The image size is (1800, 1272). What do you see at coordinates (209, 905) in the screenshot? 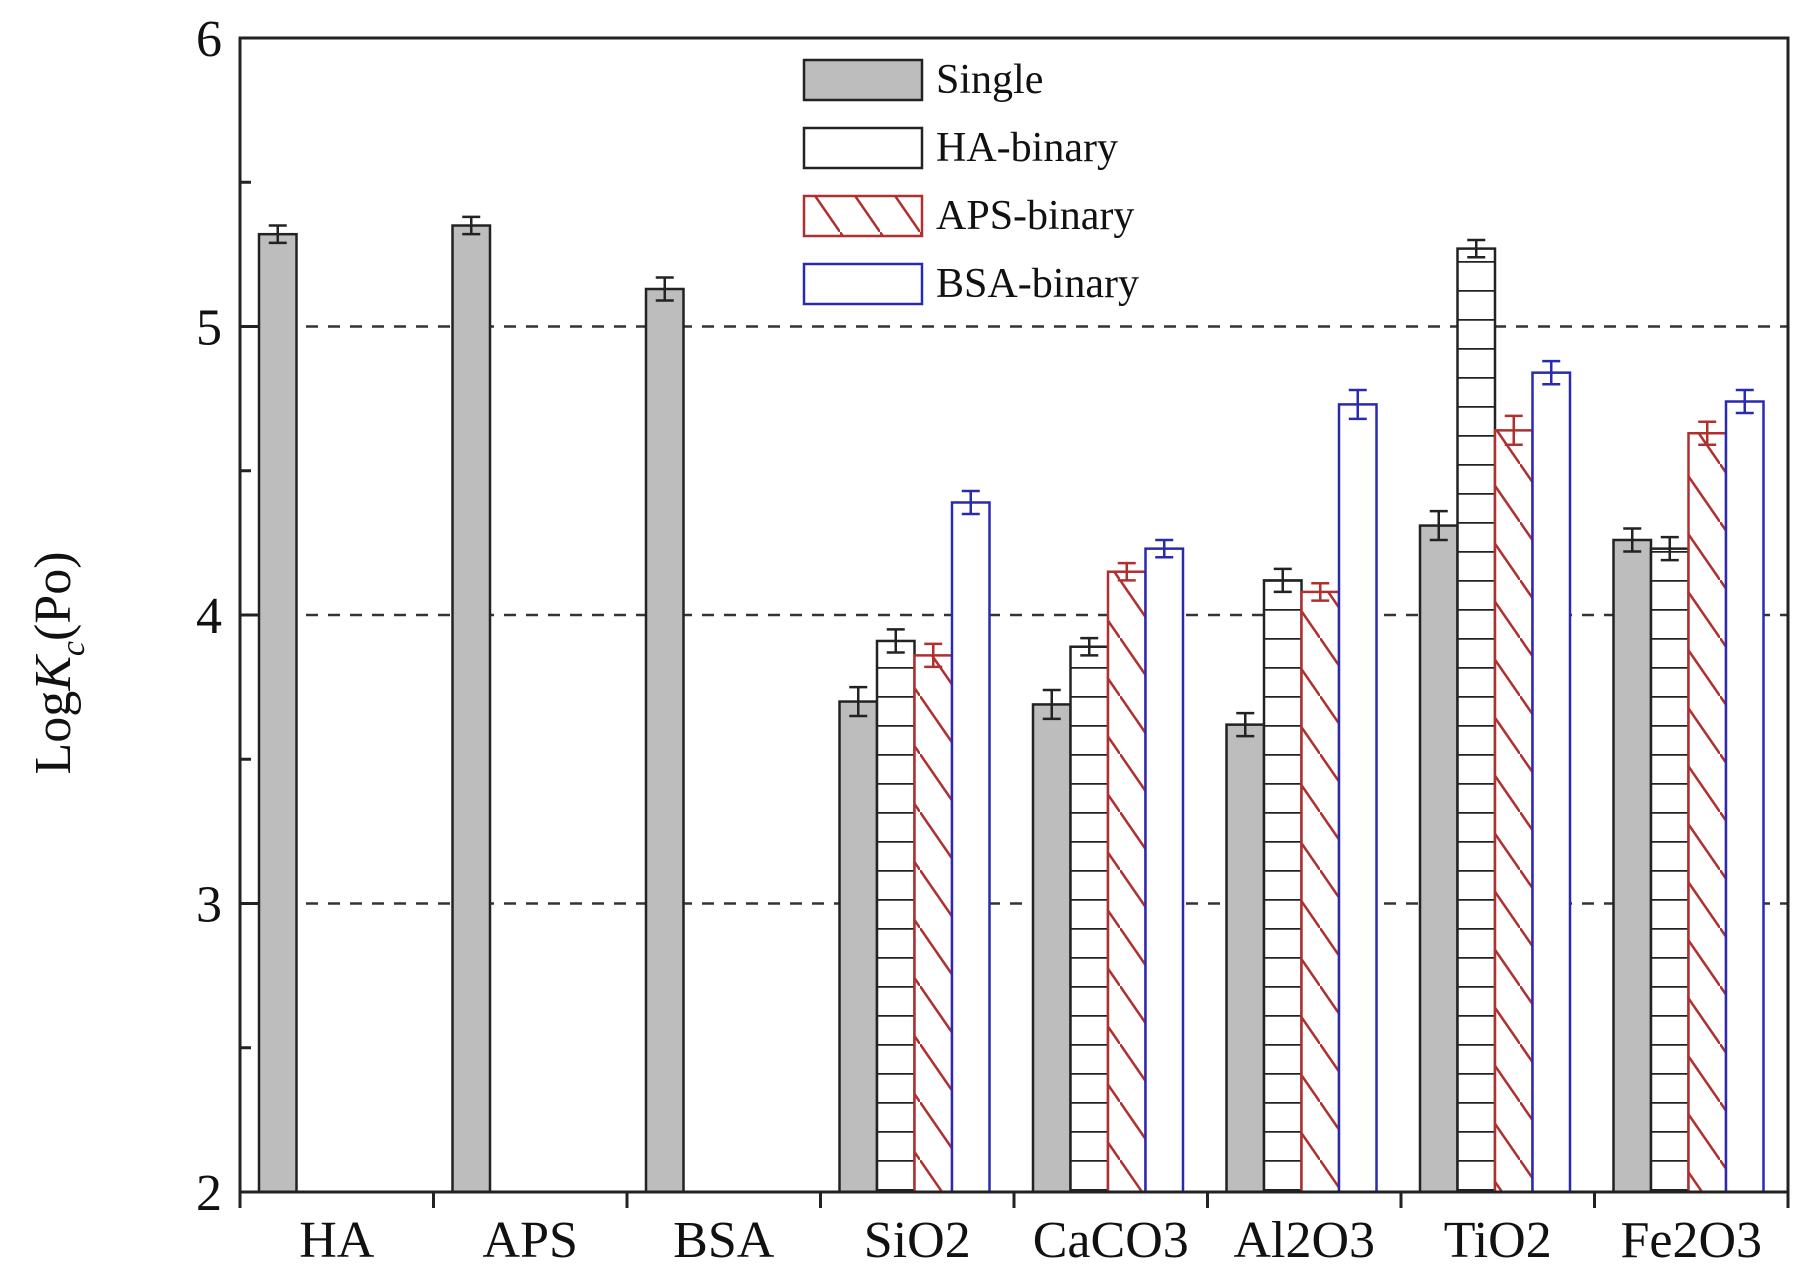
I see `y-tick-label: 3` at bounding box center [209, 905].